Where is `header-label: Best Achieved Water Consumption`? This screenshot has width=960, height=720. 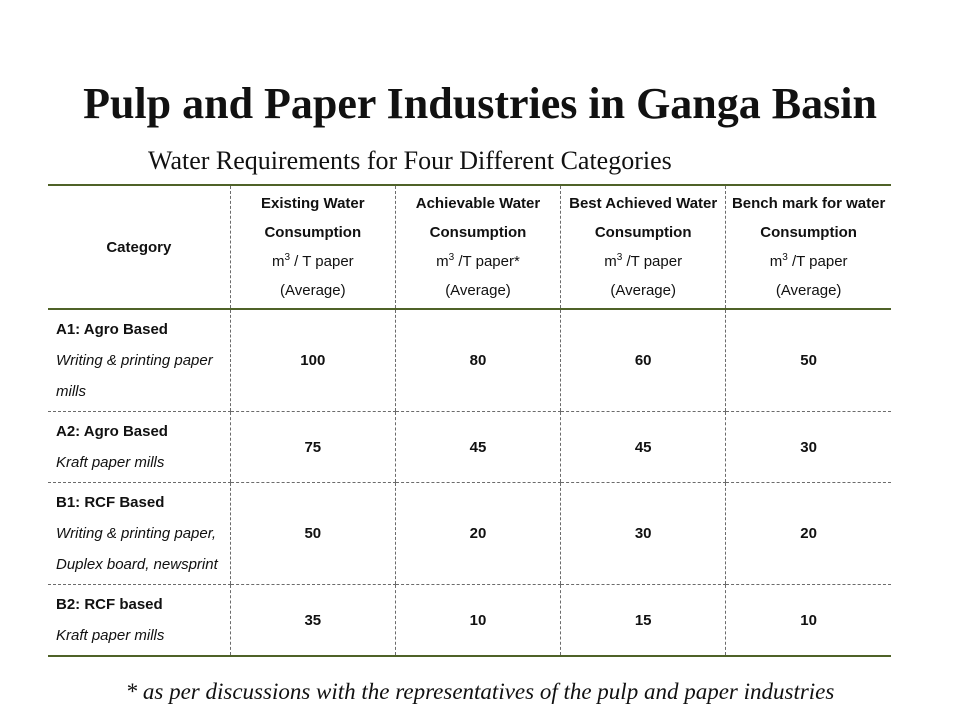
header-label: Best Achieved Water Consumption is located at coordinates (643, 218).